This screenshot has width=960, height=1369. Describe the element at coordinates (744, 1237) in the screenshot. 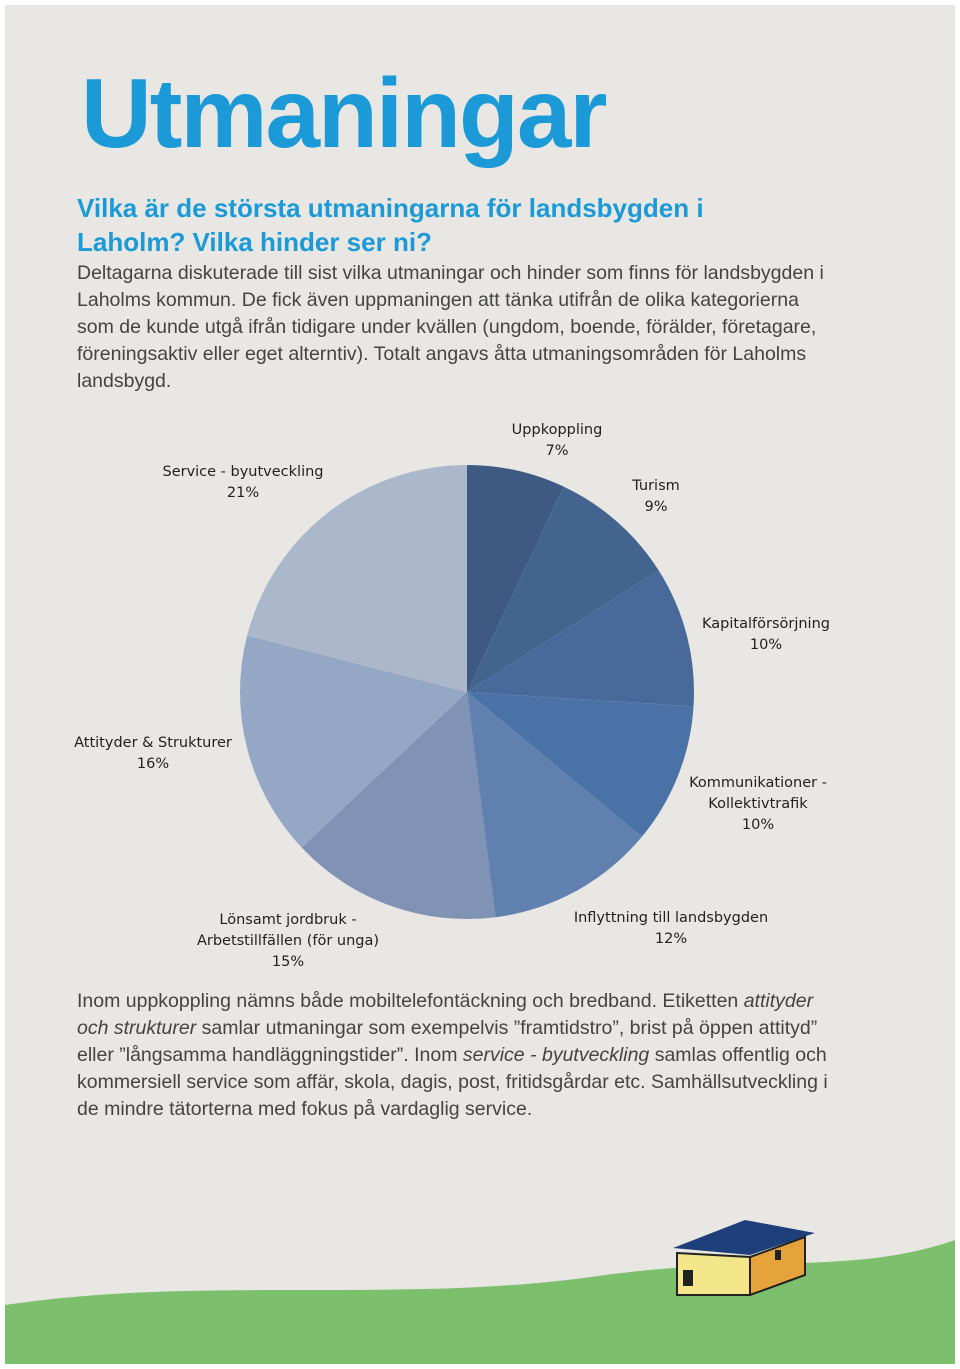

I see `roof` at that location.